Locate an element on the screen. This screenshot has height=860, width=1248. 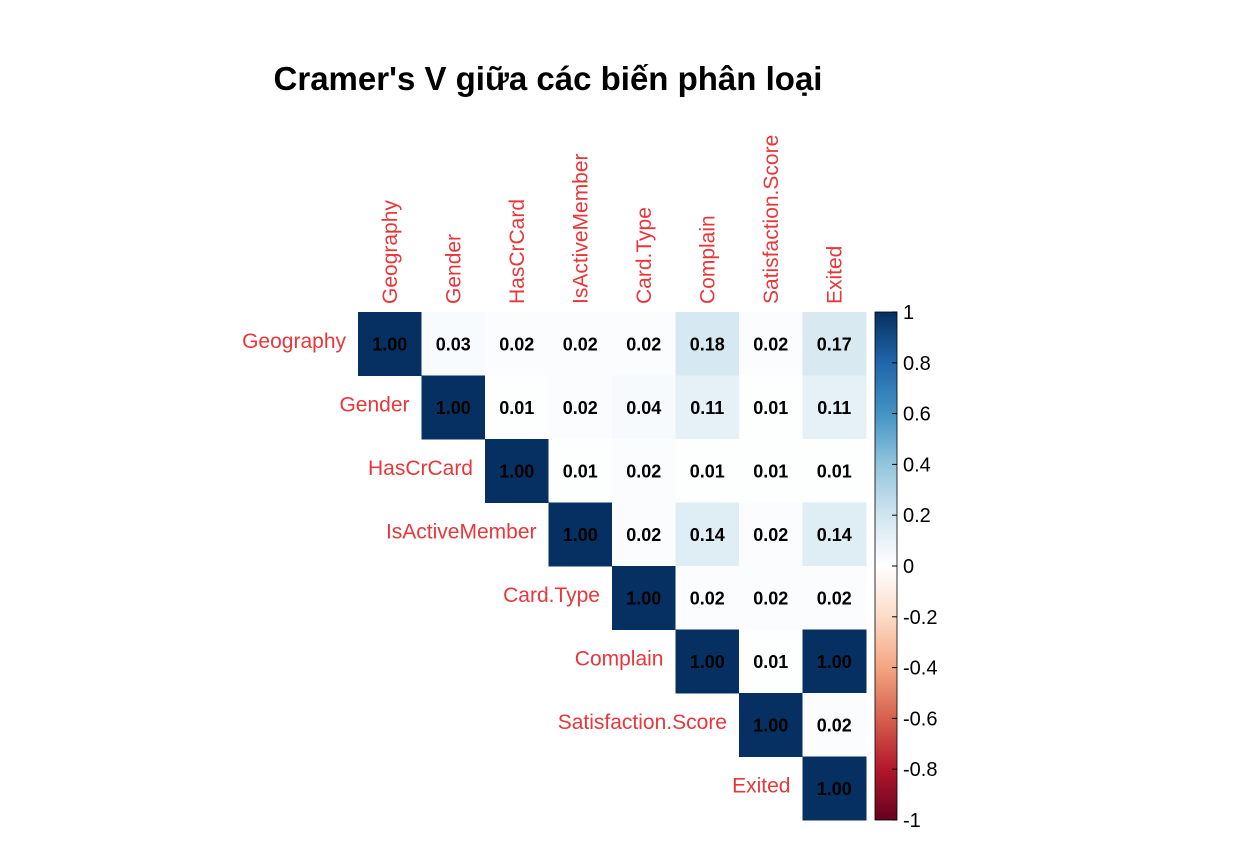
colorbar-tick-label: -0.8 is located at coordinates (920, 770).